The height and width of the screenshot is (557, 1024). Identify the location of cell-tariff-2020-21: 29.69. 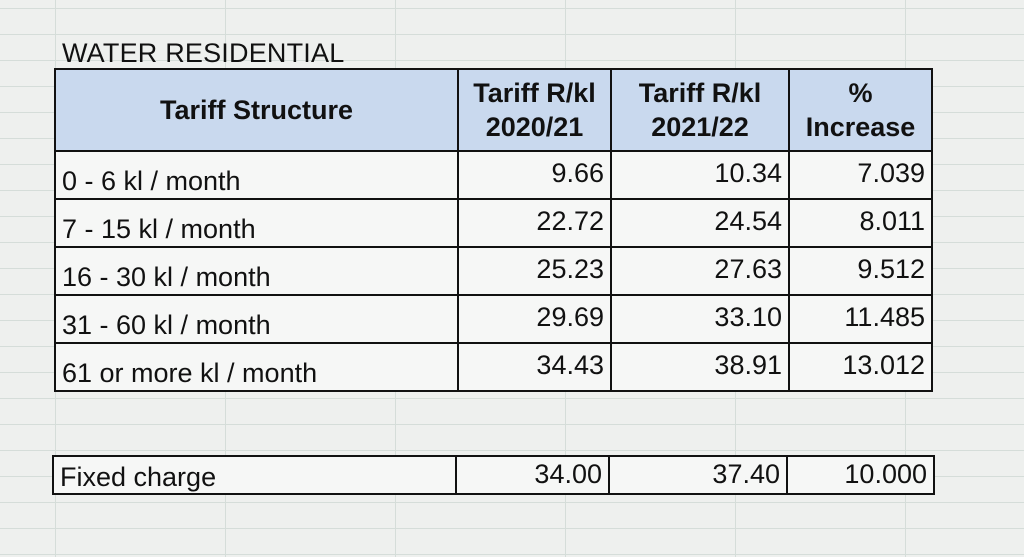
(534, 319).